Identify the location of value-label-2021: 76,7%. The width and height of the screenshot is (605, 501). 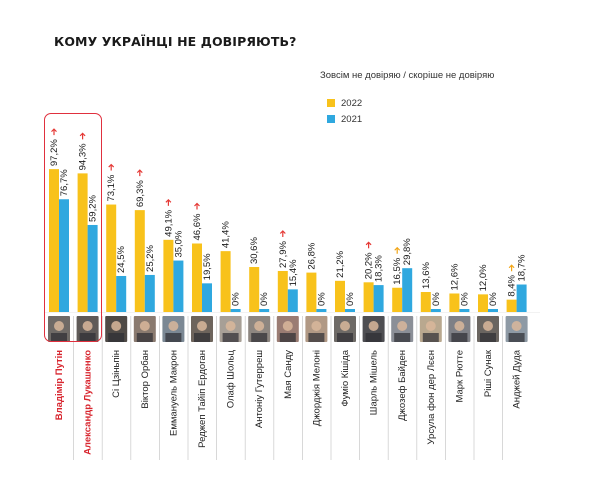
(64, 182).